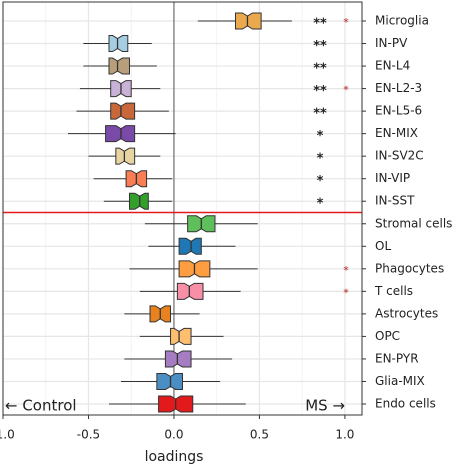 The height and width of the screenshot is (474, 474). What do you see at coordinates (174, 457) in the screenshot?
I see `x-axis-label: loadings` at bounding box center [174, 457].